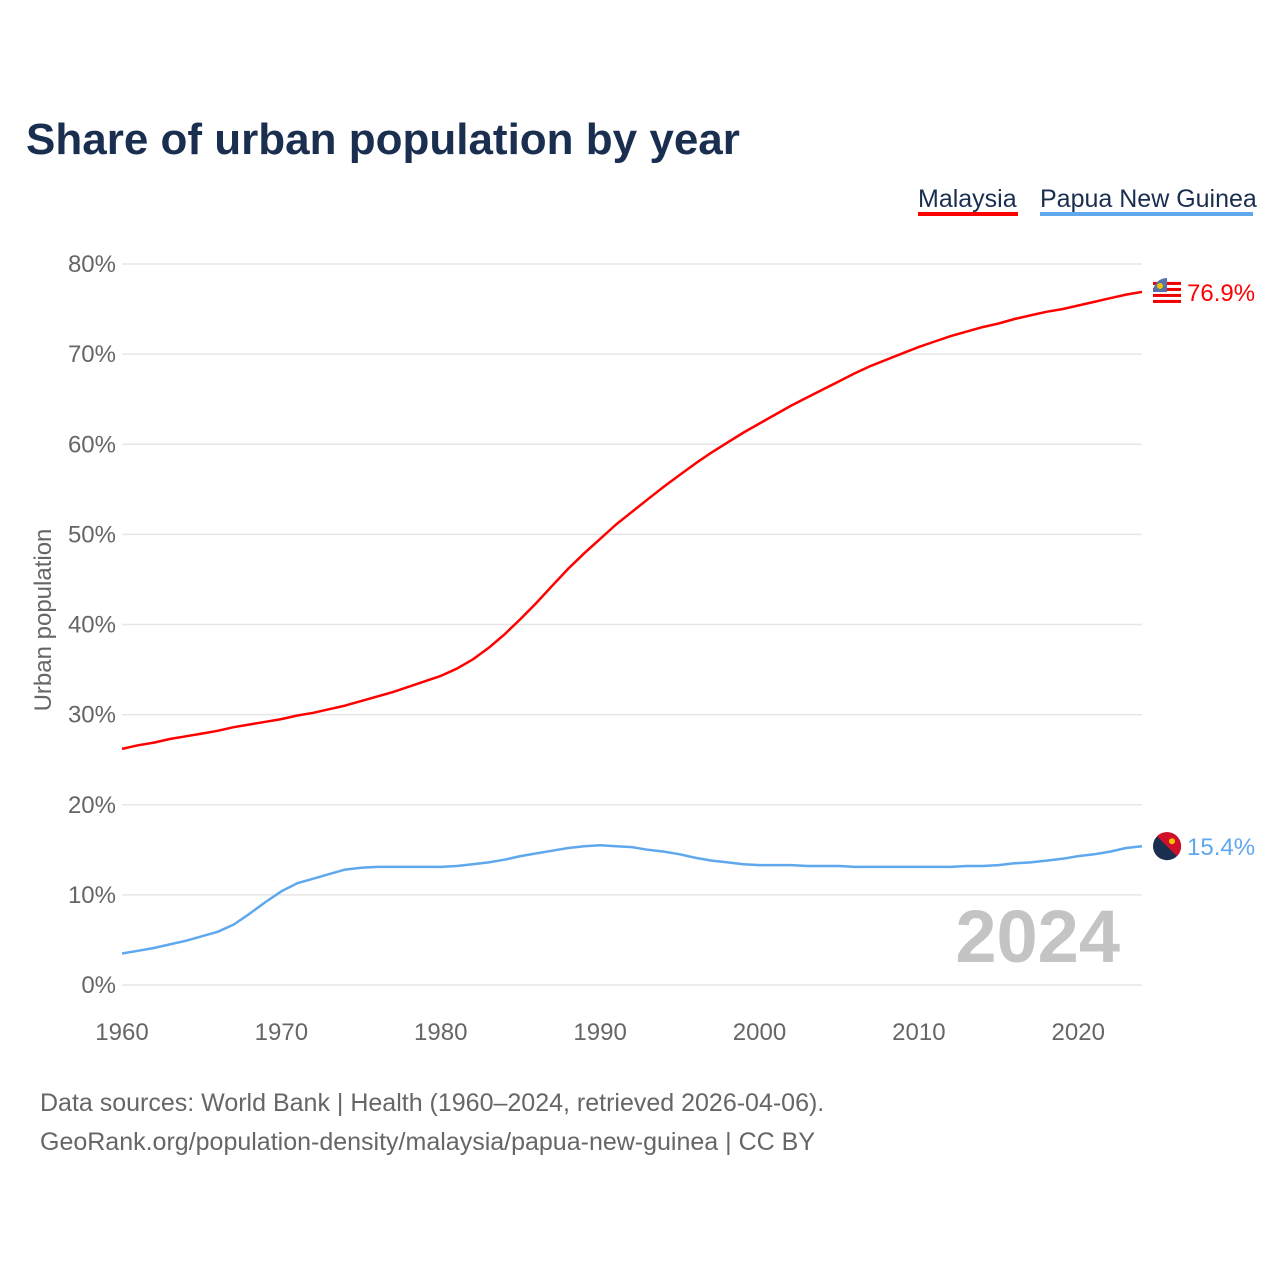 This screenshot has height=1285, width=1280. What do you see at coordinates (43, 620) in the screenshot?
I see `y-axis-label: Urban population` at bounding box center [43, 620].